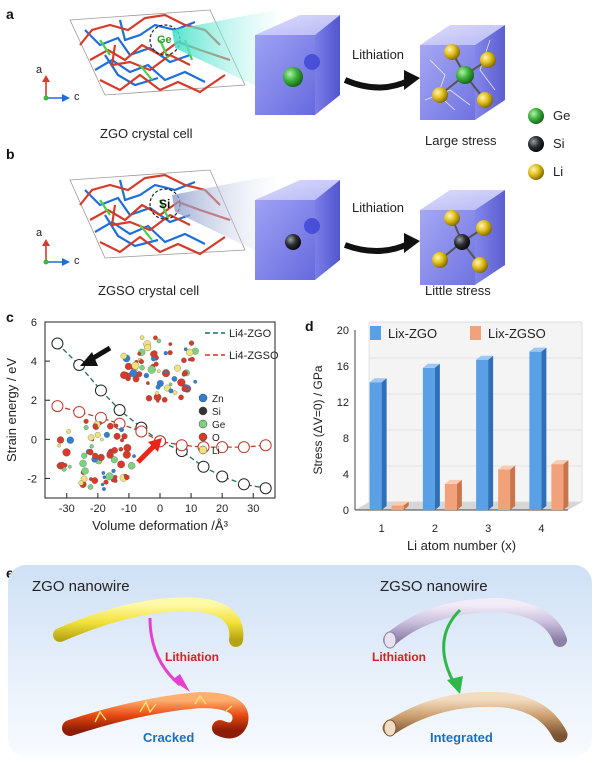 The height and width of the screenshot is (763, 600). What do you see at coordinates (318, 419) in the screenshot?
I see `chart-d-ylabel: Stress (ΔV=0) / GPa` at bounding box center [318, 419].